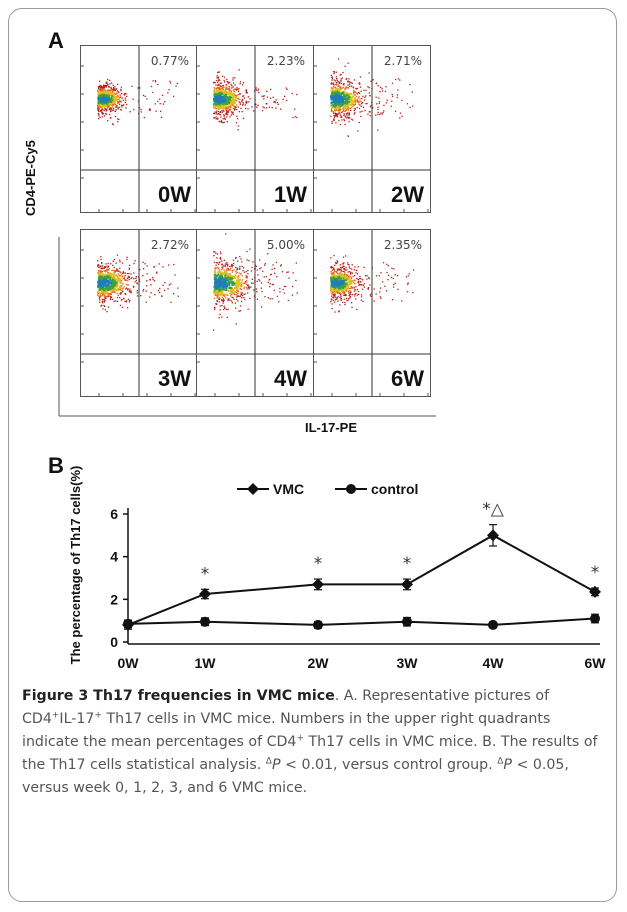  Describe the element at coordinates (285, 61) in the screenshot. I see `quadrant-percent-label: 2.23%` at that location.